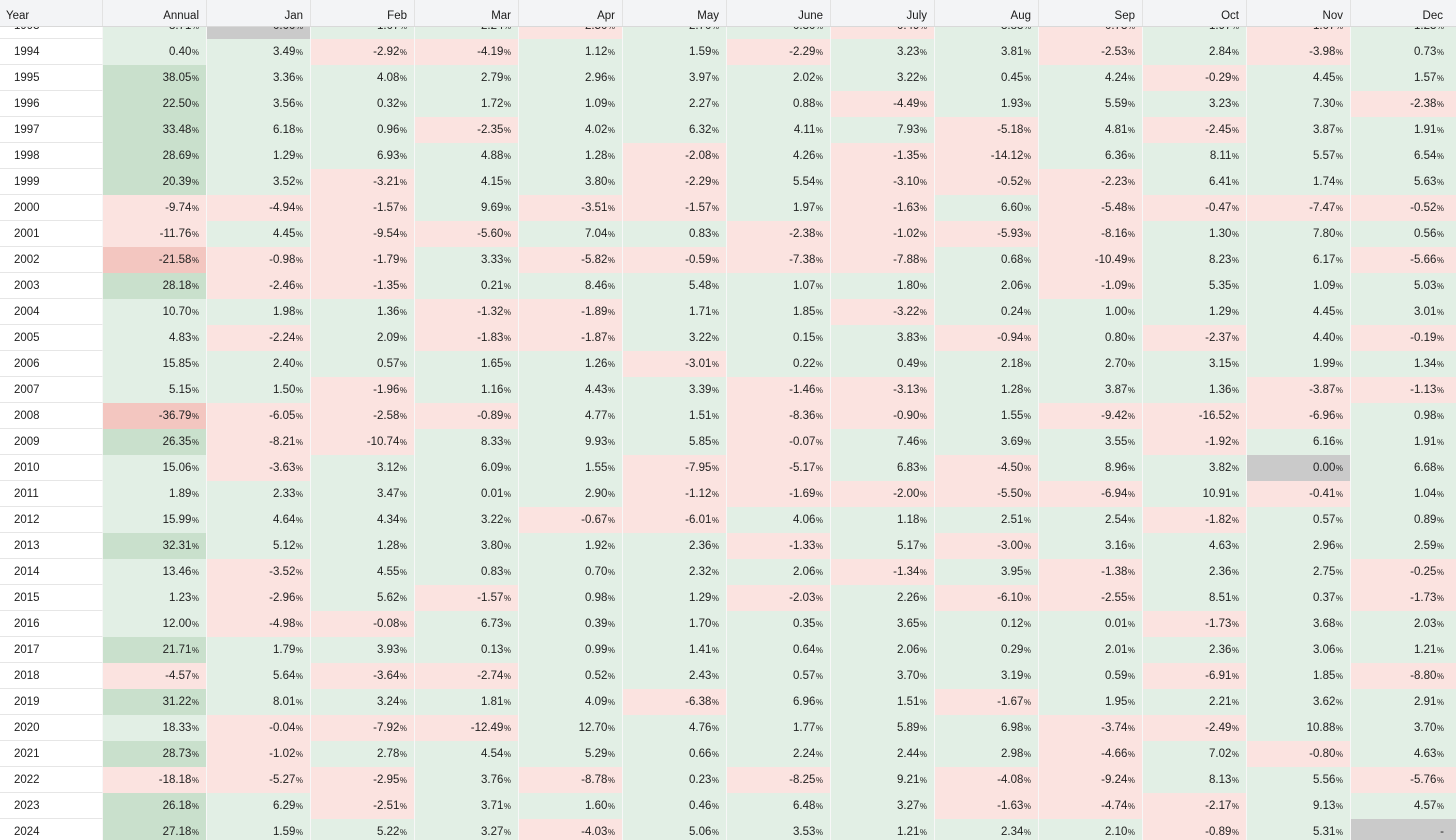 The height and width of the screenshot is (840, 1456). I want to click on monthly-return-cell: 3.83%, so click(883, 338).